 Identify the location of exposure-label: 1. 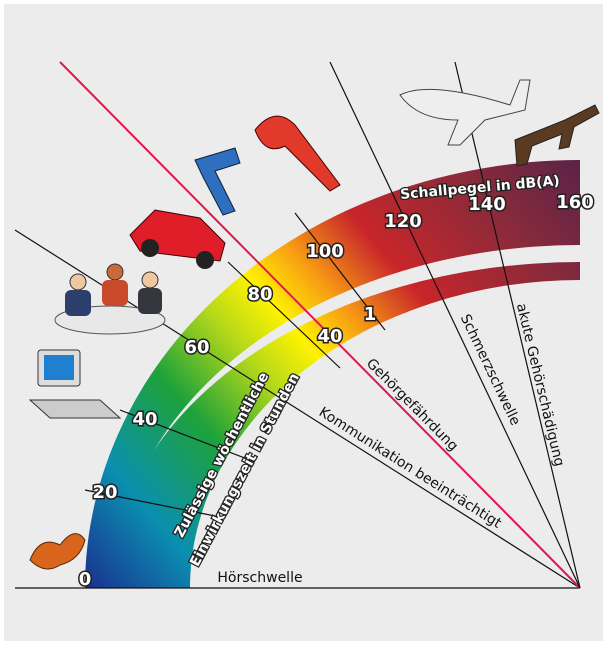
(370, 314).